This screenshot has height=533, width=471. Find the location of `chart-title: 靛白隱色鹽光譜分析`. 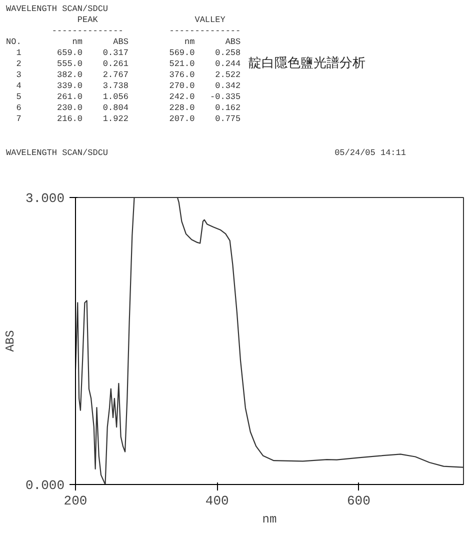

chart-title: 靛白隱色鹽光譜分析 is located at coordinates (307, 64).